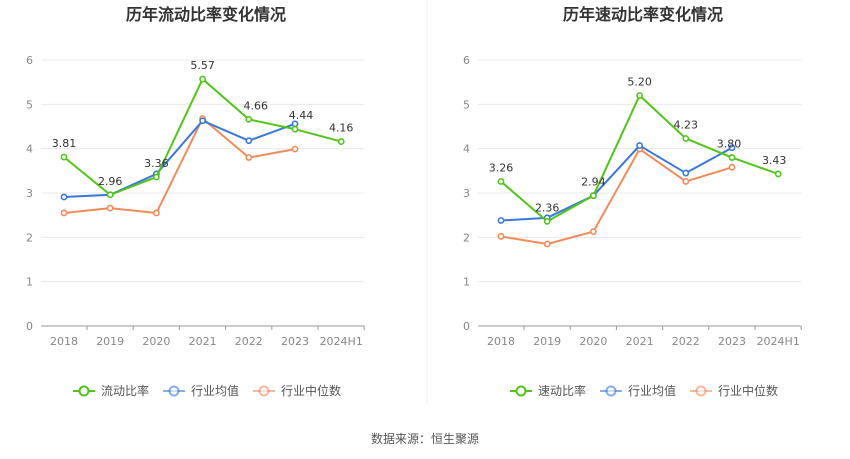  I want to click on data-label: 3.80, so click(729, 144).